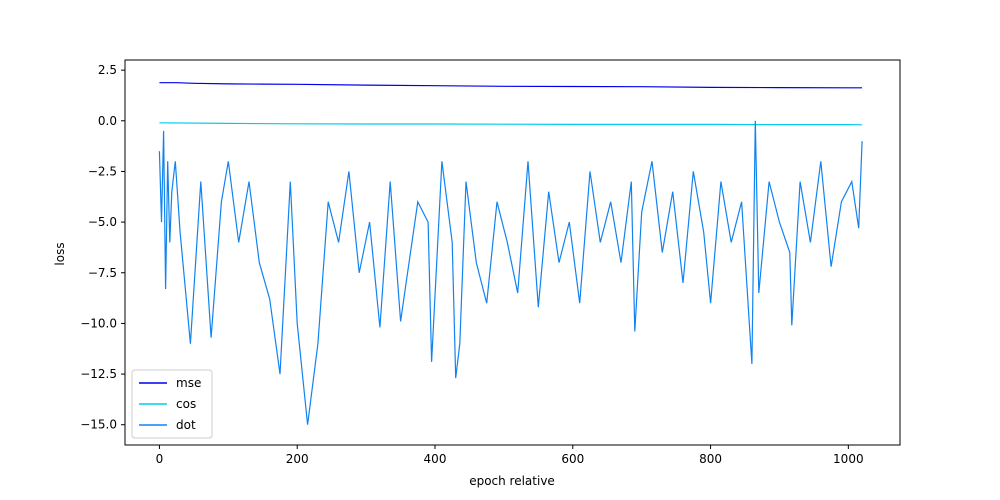 Image resolution: width=1000 pixels, height=500 pixels. Describe the element at coordinates (160, 459) in the screenshot. I see `x-tick-label: 0` at that location.